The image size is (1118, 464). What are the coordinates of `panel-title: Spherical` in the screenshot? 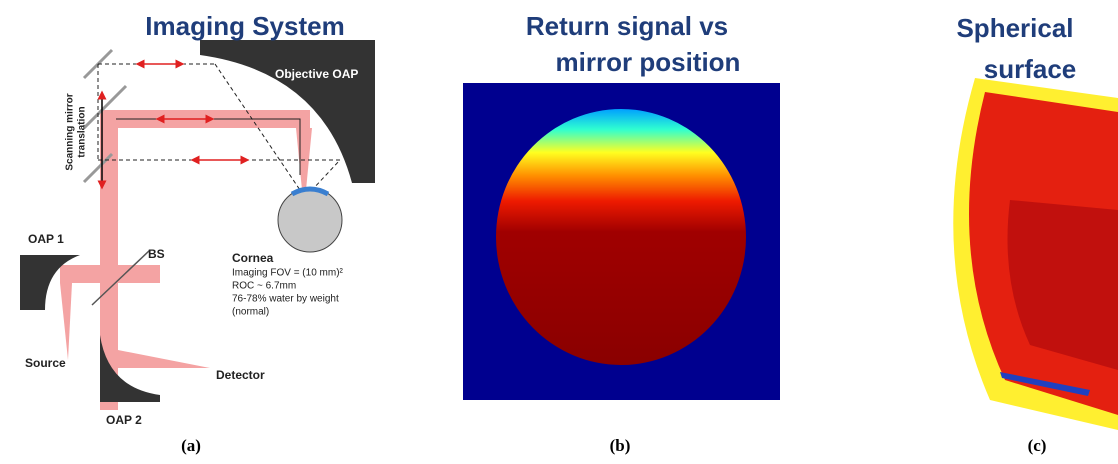 It's located at (1014, 28).